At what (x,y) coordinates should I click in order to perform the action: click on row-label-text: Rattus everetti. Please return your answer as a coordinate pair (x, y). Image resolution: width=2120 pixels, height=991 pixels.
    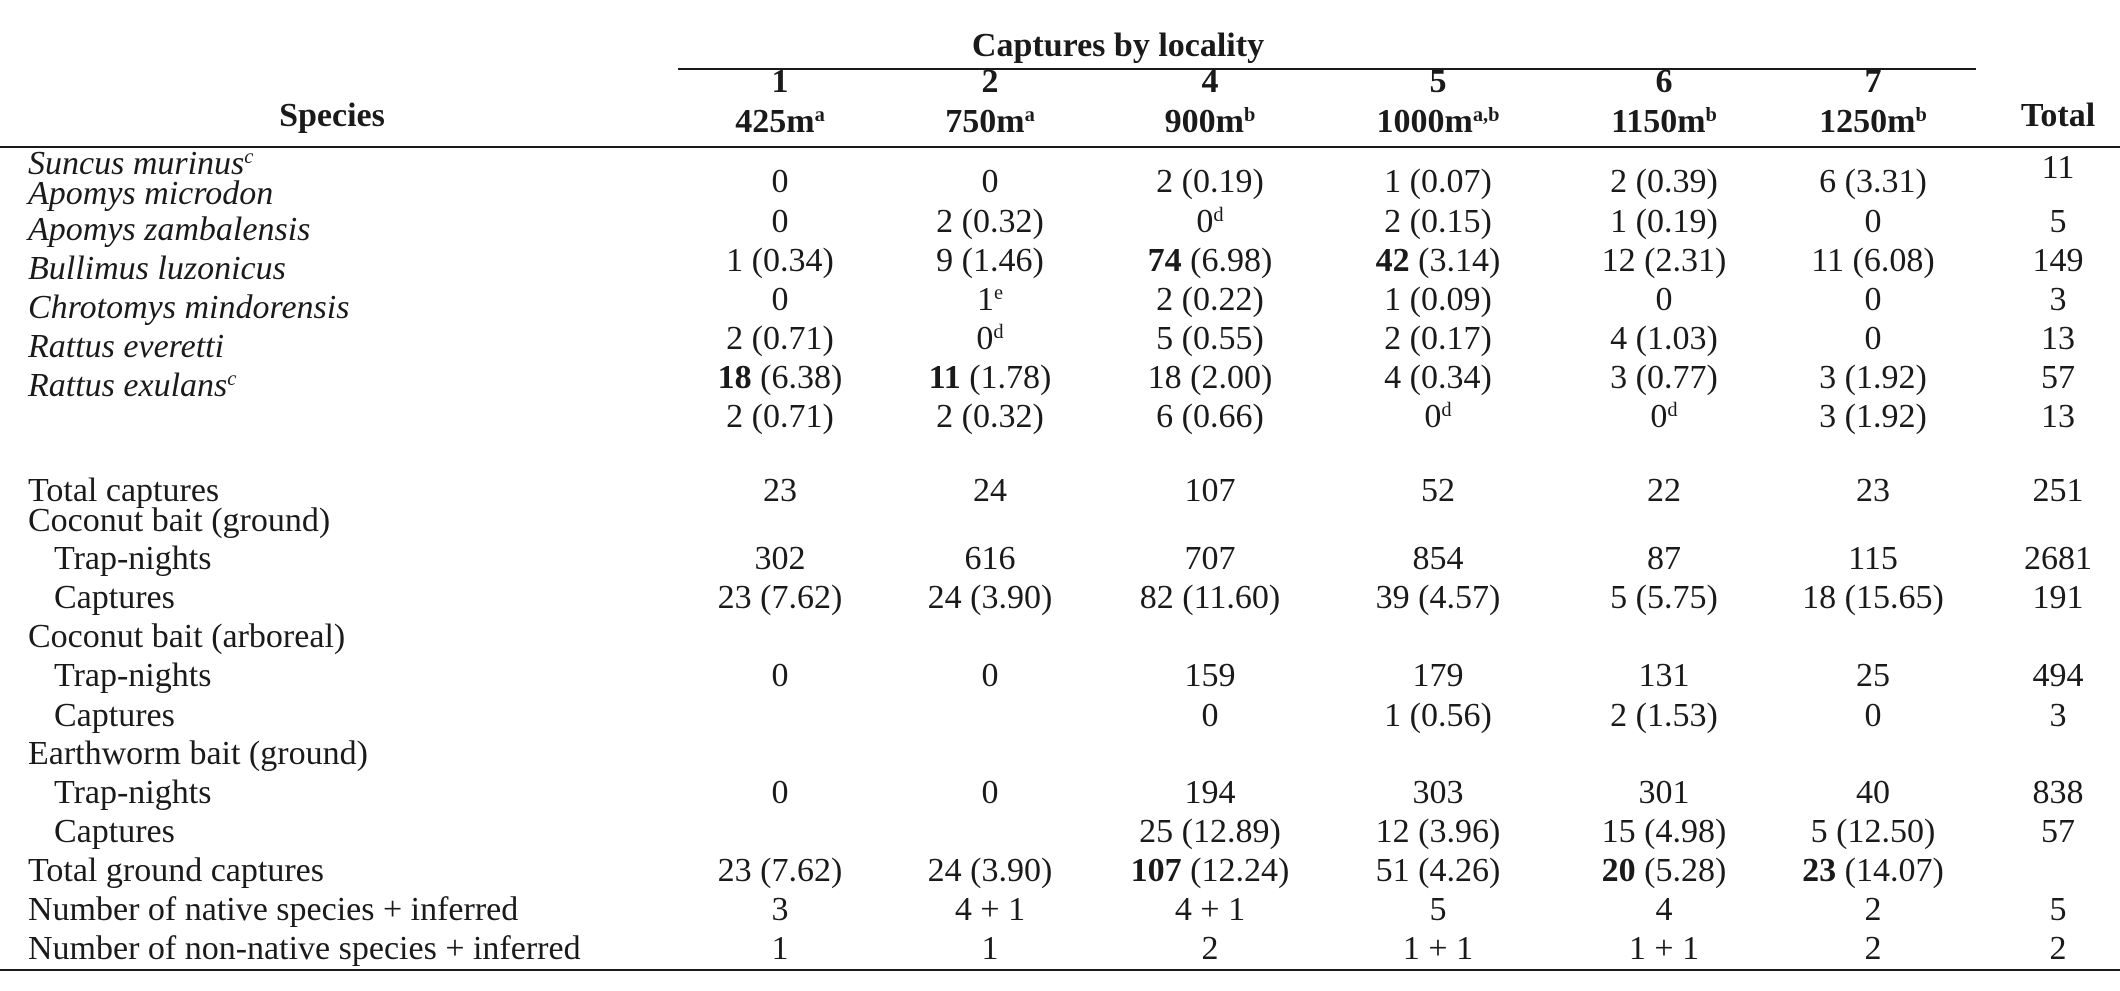
    Looking at the image, I should click on (126, 346).